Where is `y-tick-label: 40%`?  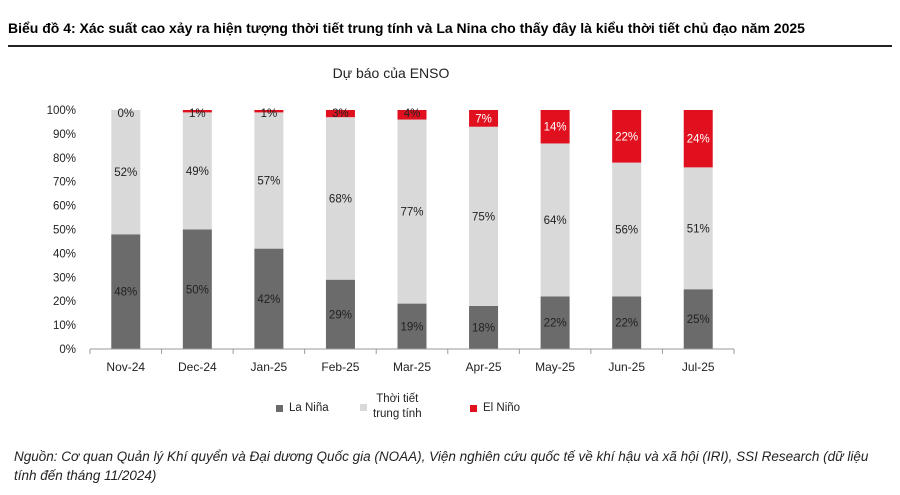 y-tick-label: 40% is located at coordinates (64, 254).